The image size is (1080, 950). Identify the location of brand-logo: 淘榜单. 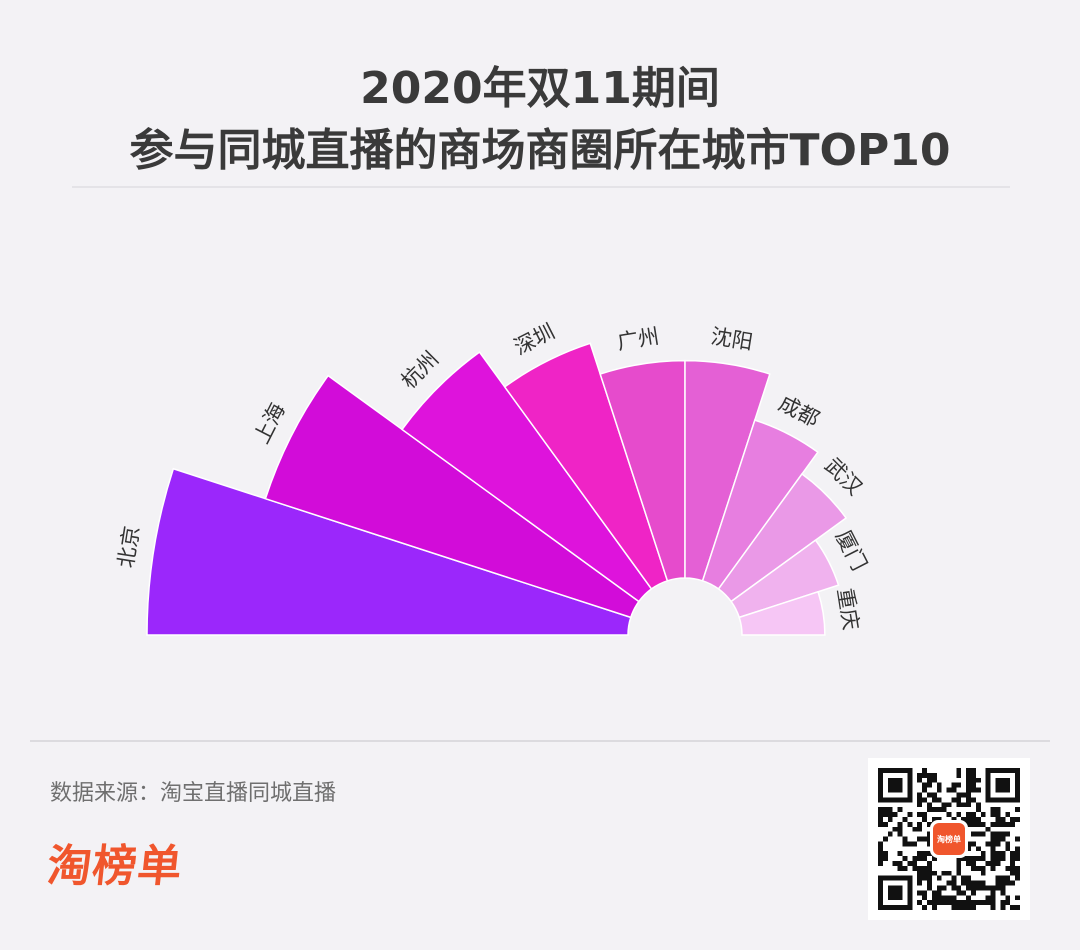
(115, 866).